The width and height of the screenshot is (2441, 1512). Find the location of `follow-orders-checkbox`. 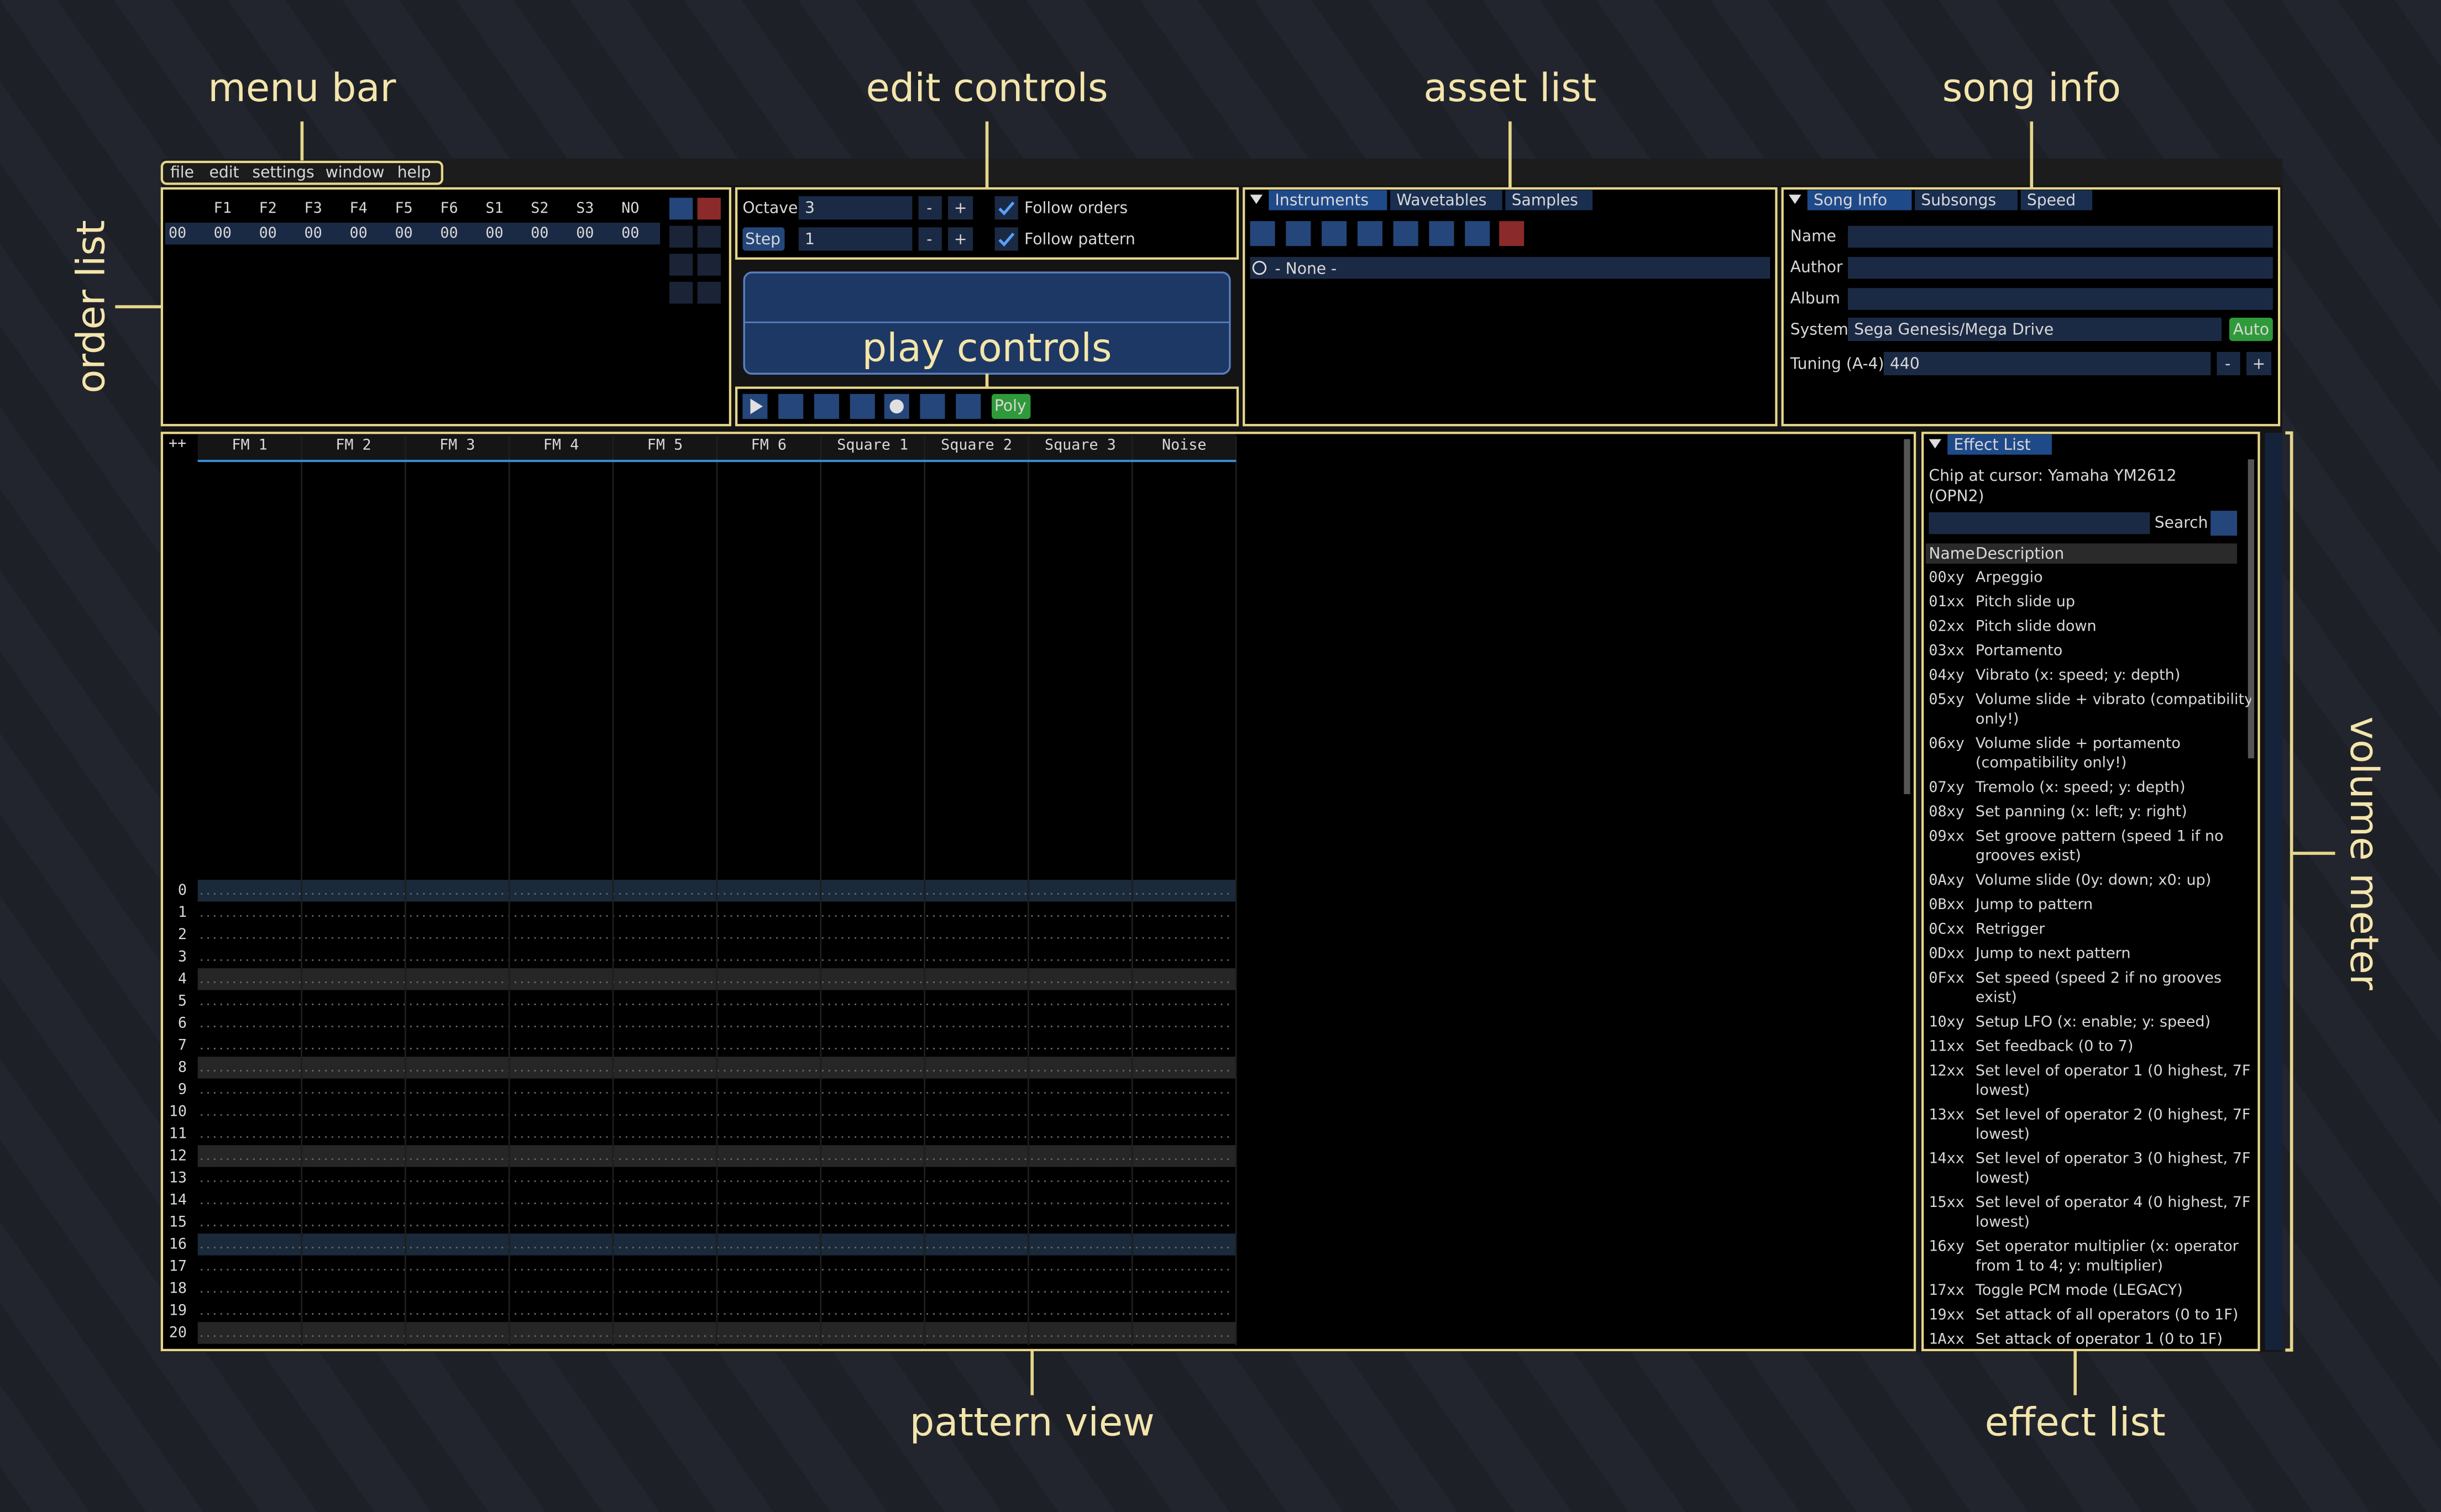

follow-orders-checkbox is located at coordinates (1006, 208).